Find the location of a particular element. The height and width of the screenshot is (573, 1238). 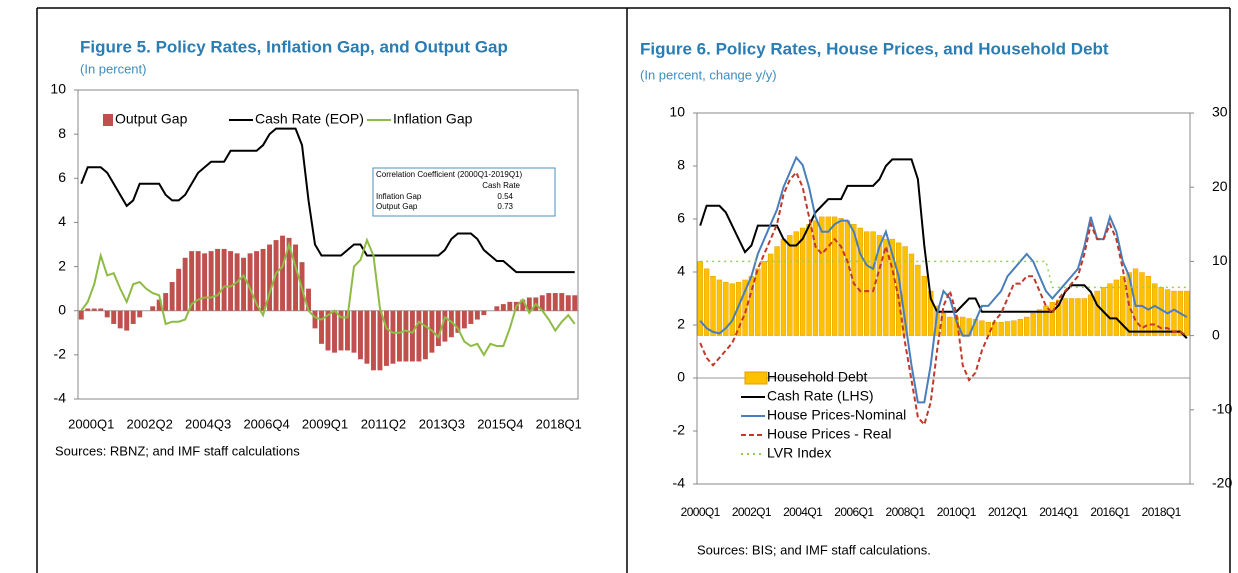

x-tick-label: 2002Q2 is located at coordinates (150, 423).